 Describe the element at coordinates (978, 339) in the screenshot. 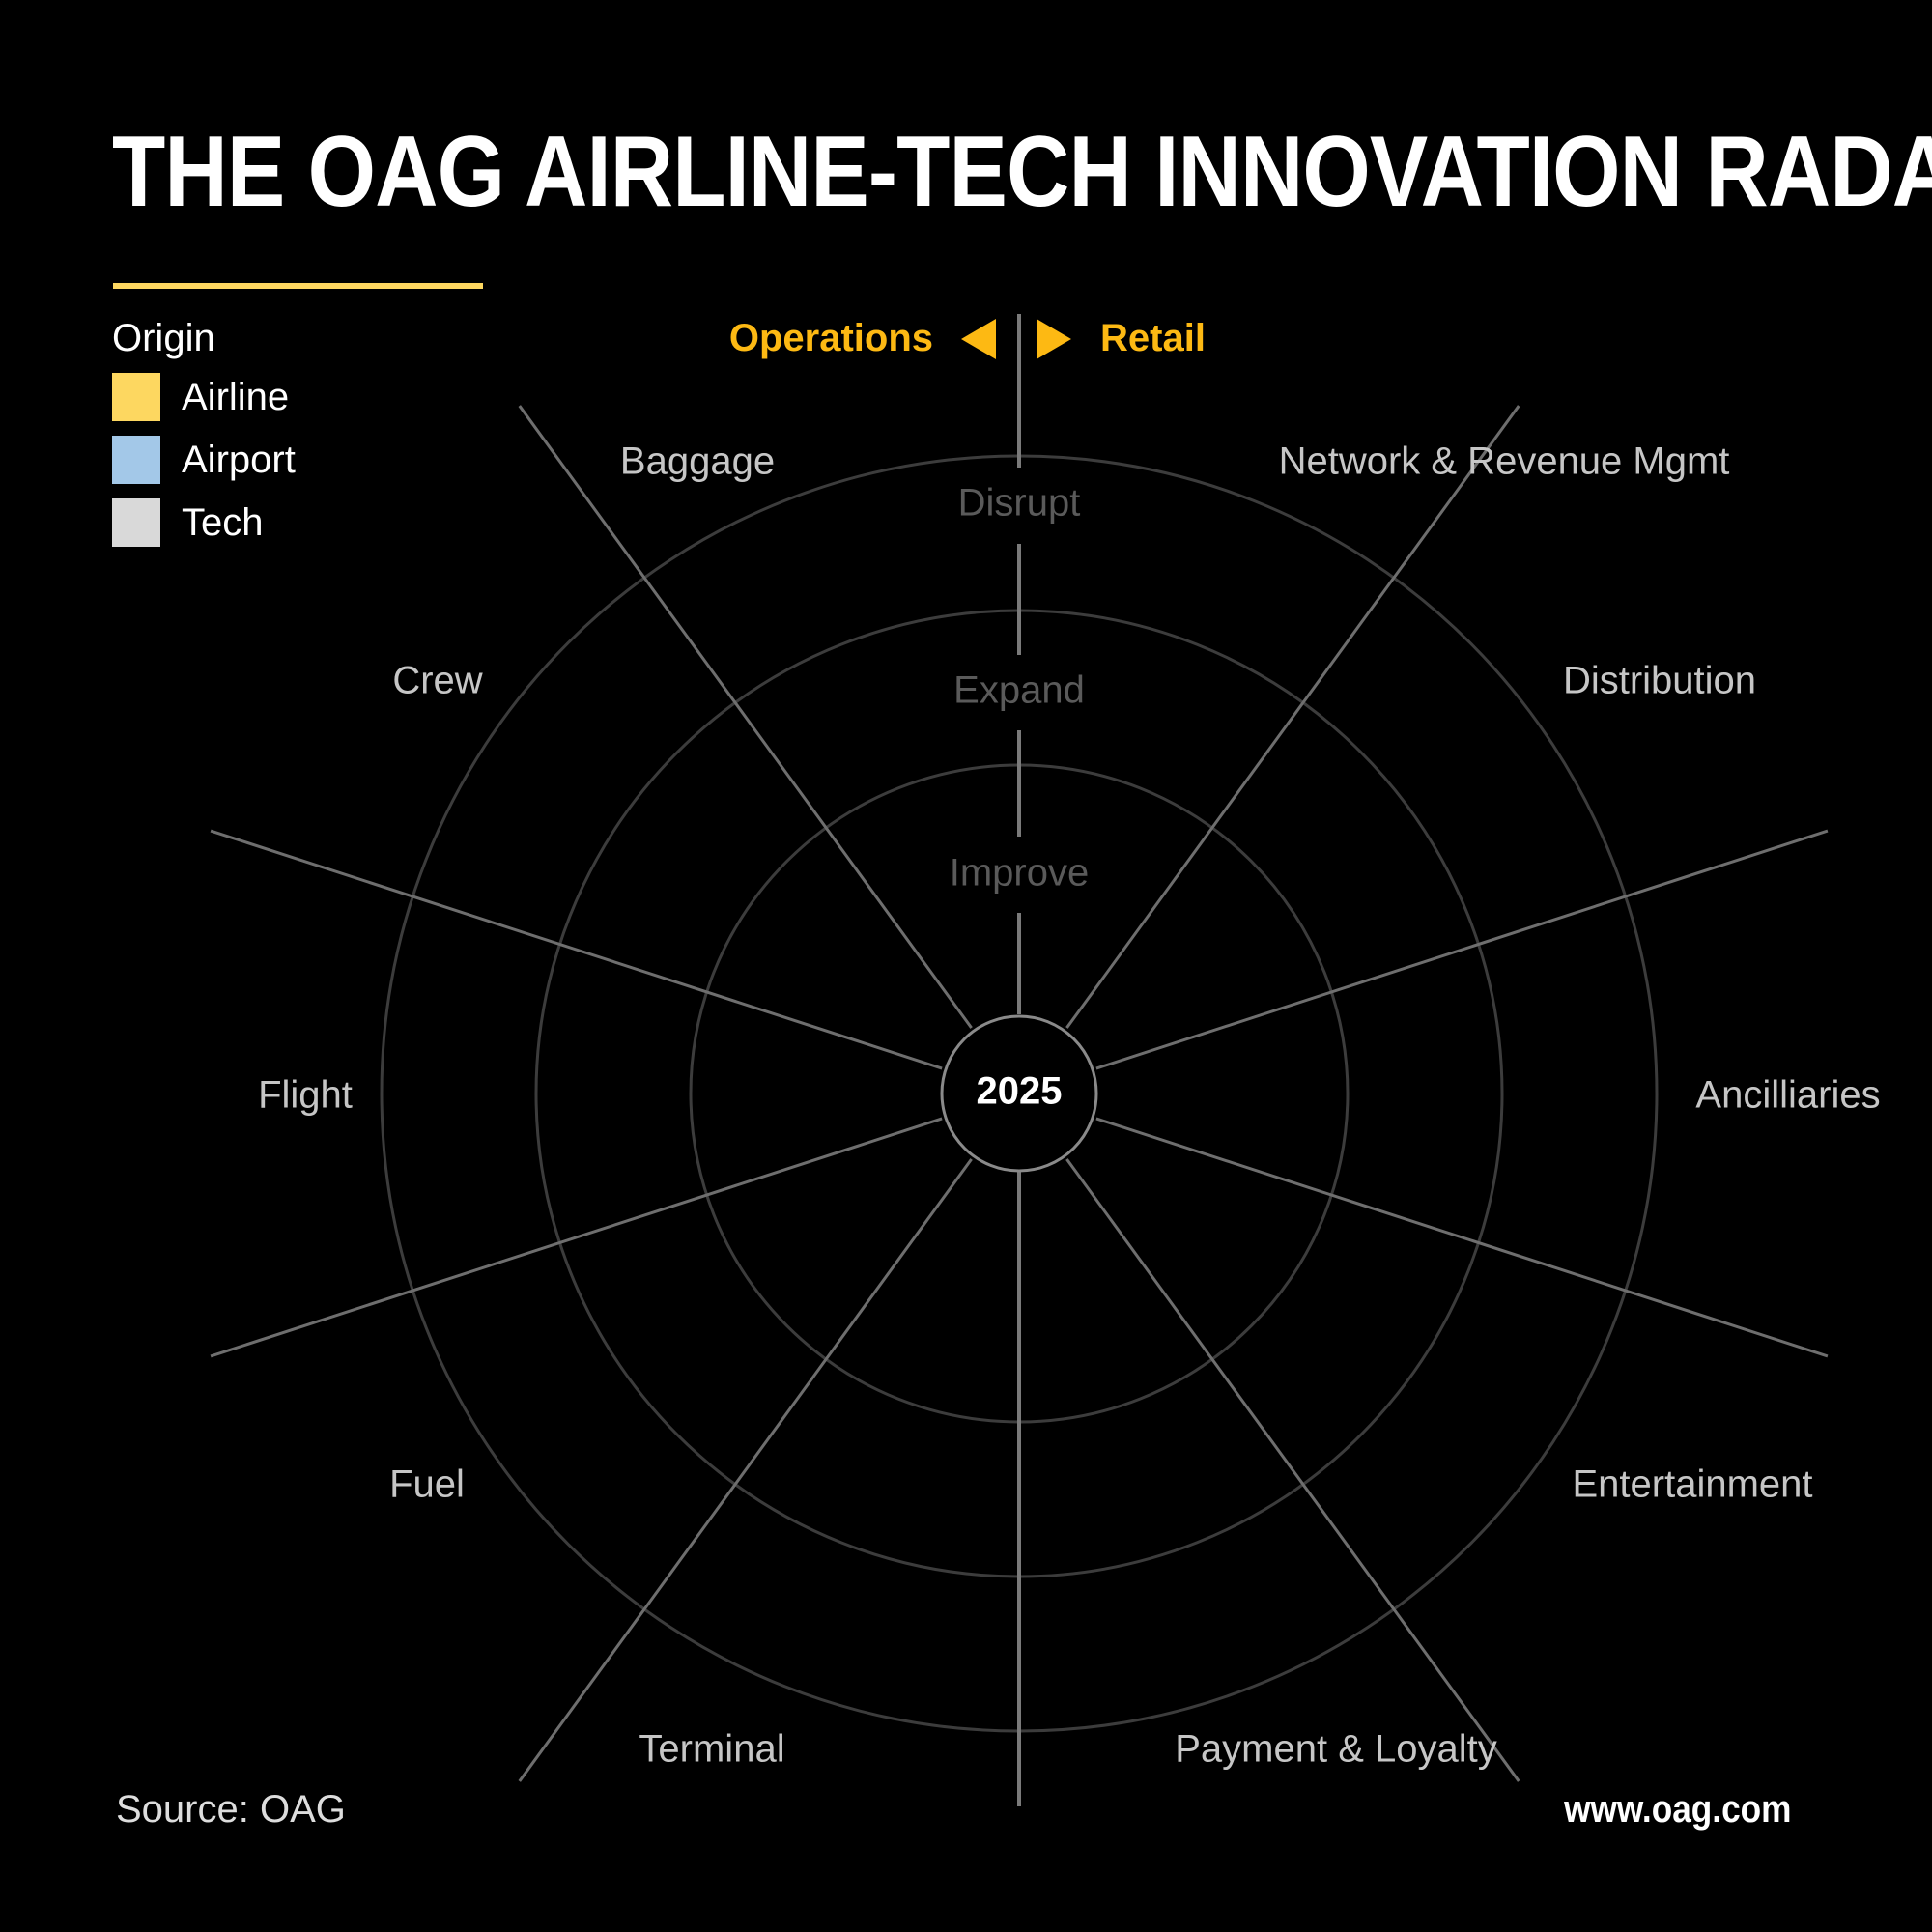

I see `arrow-left-icon` at that location.